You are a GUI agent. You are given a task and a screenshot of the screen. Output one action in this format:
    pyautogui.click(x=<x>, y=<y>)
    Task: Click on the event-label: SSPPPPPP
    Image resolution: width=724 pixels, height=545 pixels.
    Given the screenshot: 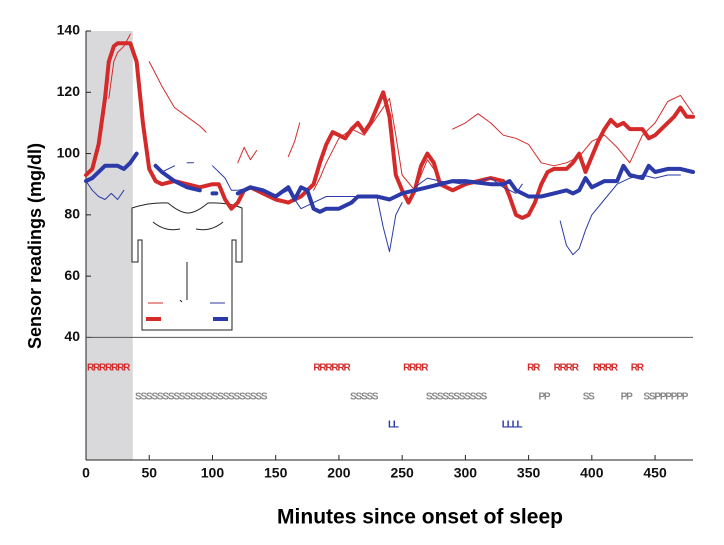 What is the action you would take?
    pyautogui.click(x=665, y=397)
    